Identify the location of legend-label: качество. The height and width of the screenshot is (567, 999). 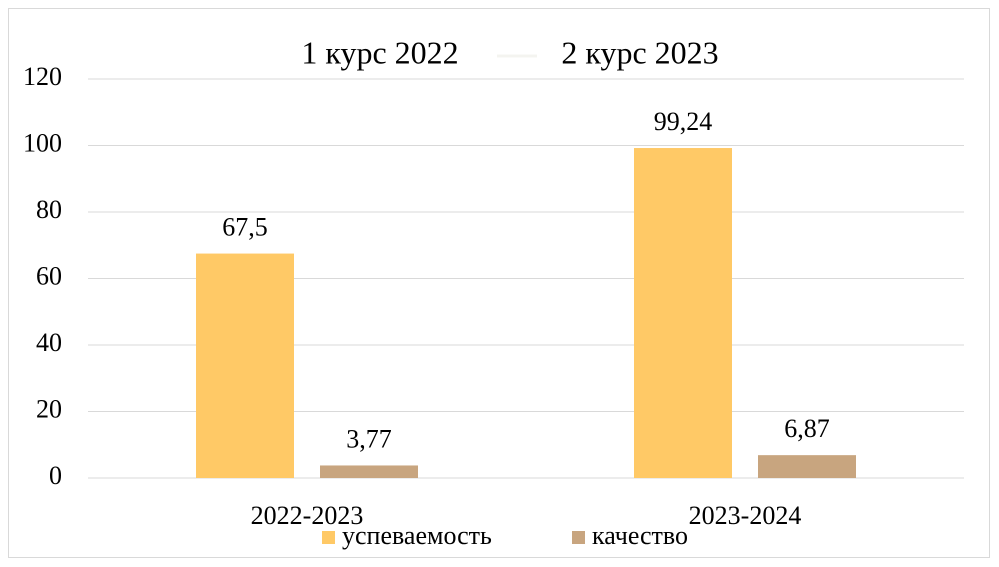
(640, 535).